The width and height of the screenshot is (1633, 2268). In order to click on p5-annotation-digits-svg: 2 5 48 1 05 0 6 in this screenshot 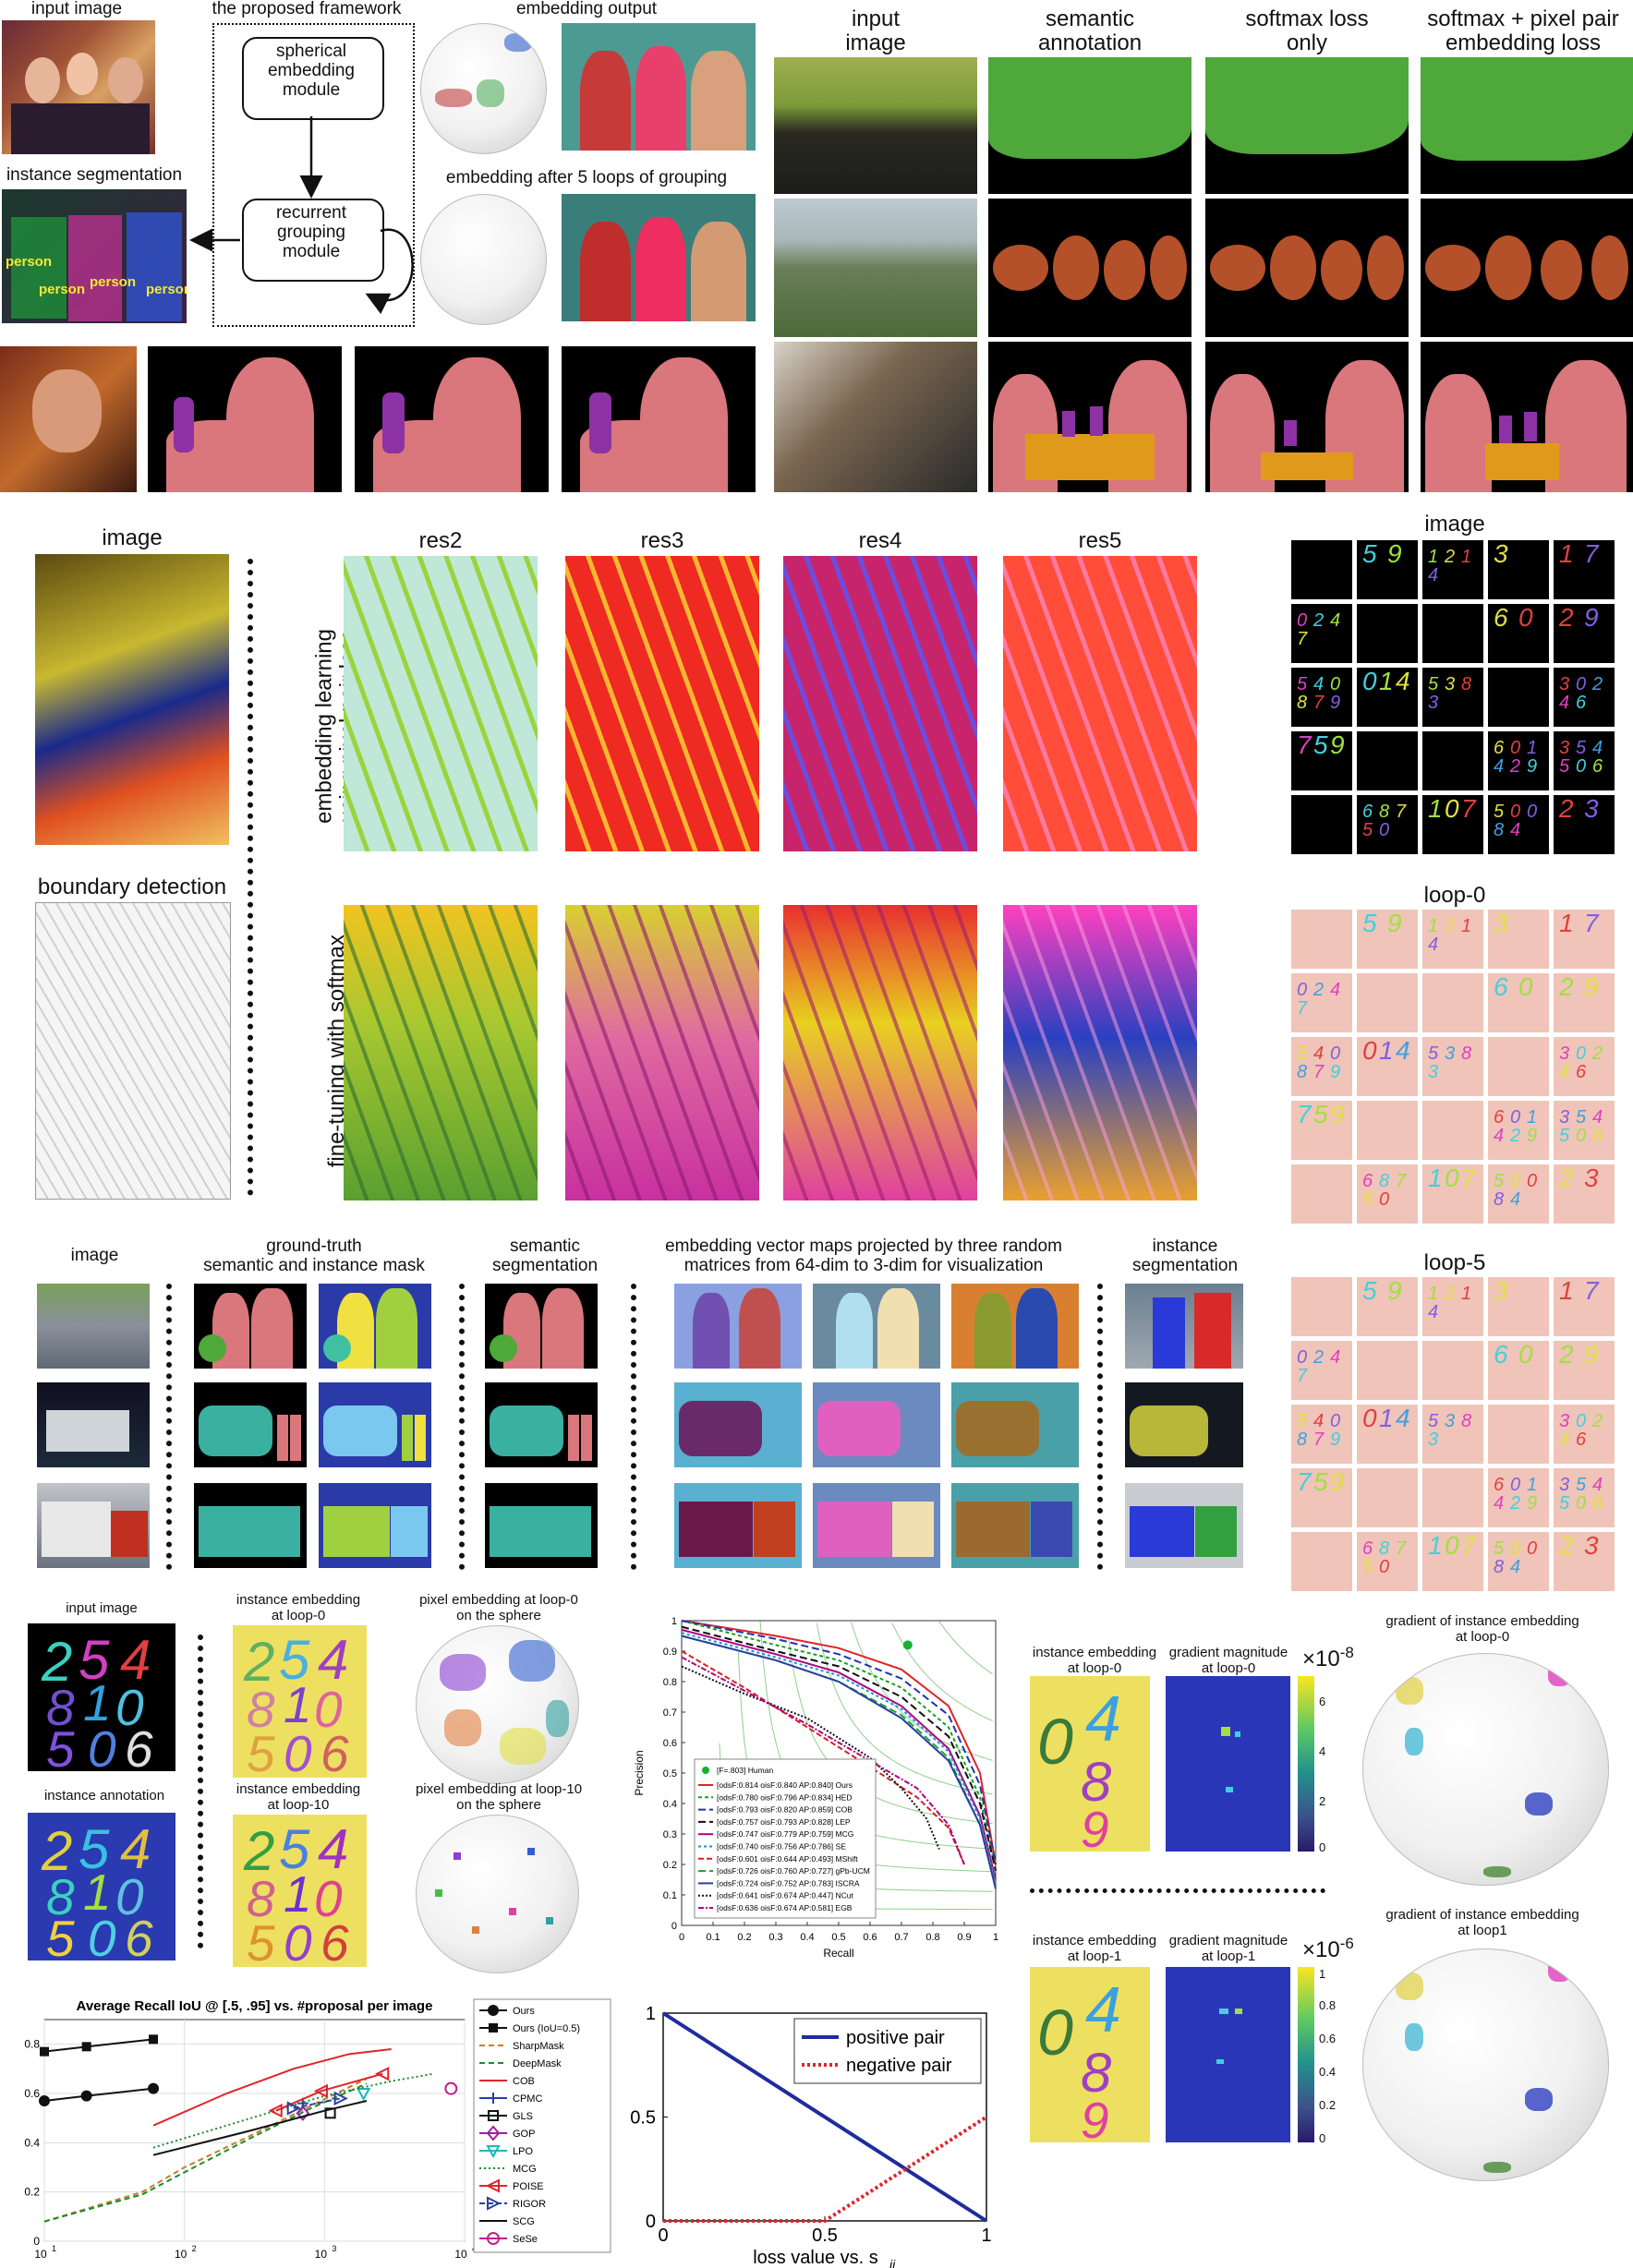, I will do `click(97, 1889)`.